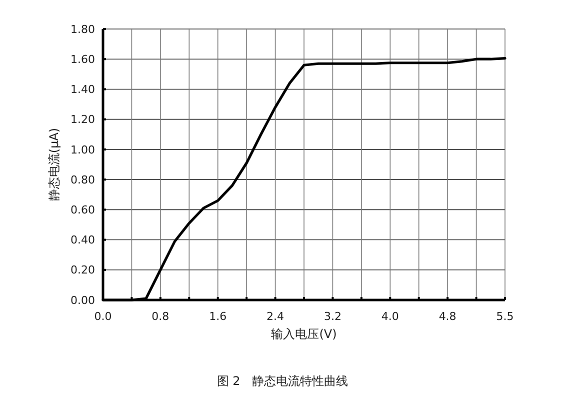  Describe the element at coordinates (82, 29) in the screenshot. I see `y-tick-label: 1.80` at that location.